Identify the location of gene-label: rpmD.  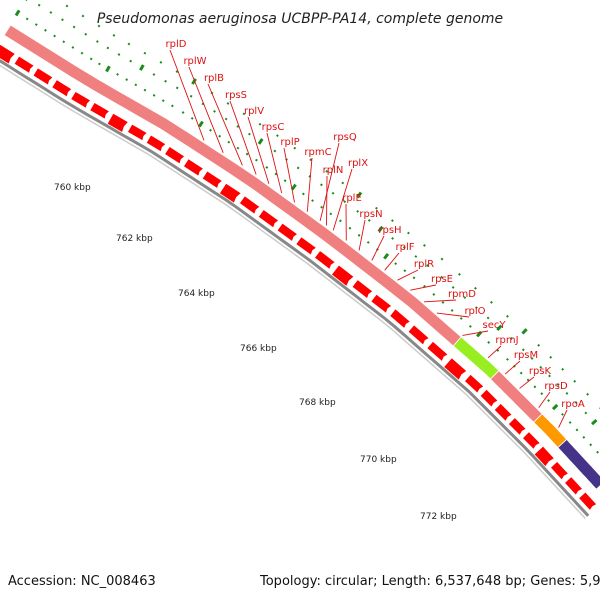
(462, 294).